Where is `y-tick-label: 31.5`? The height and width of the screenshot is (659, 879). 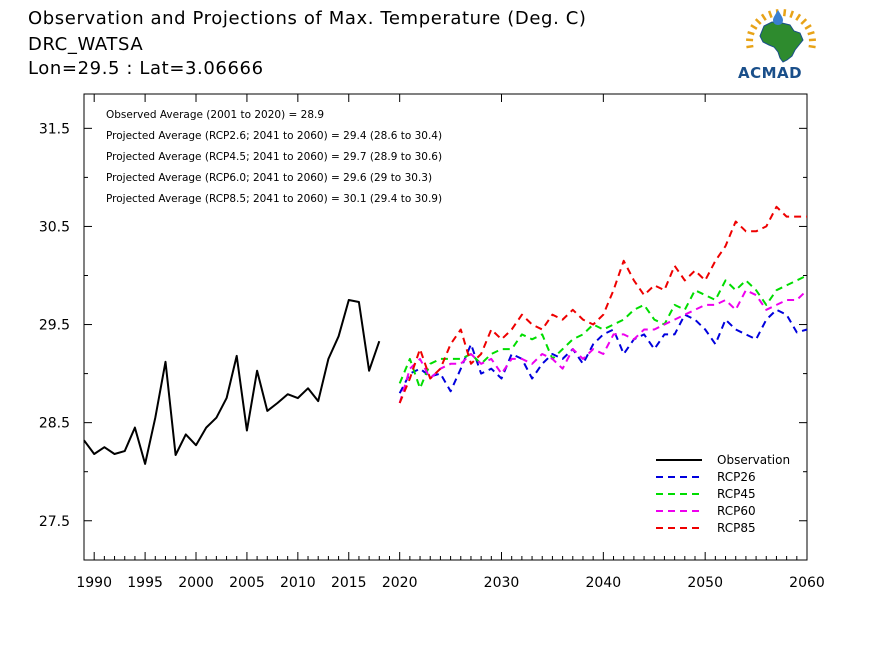 y-tick-label: 31.5 is located at coordinates (54, 129).